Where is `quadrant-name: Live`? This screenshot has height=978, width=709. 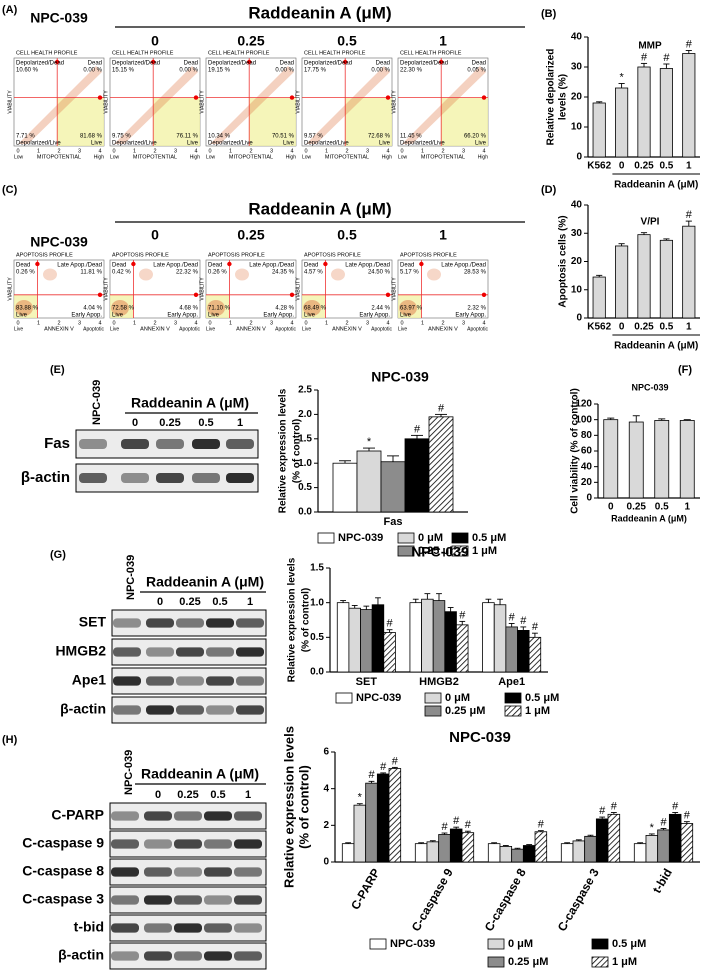
quadrant-name: Live is located at coordinates (214, 316).